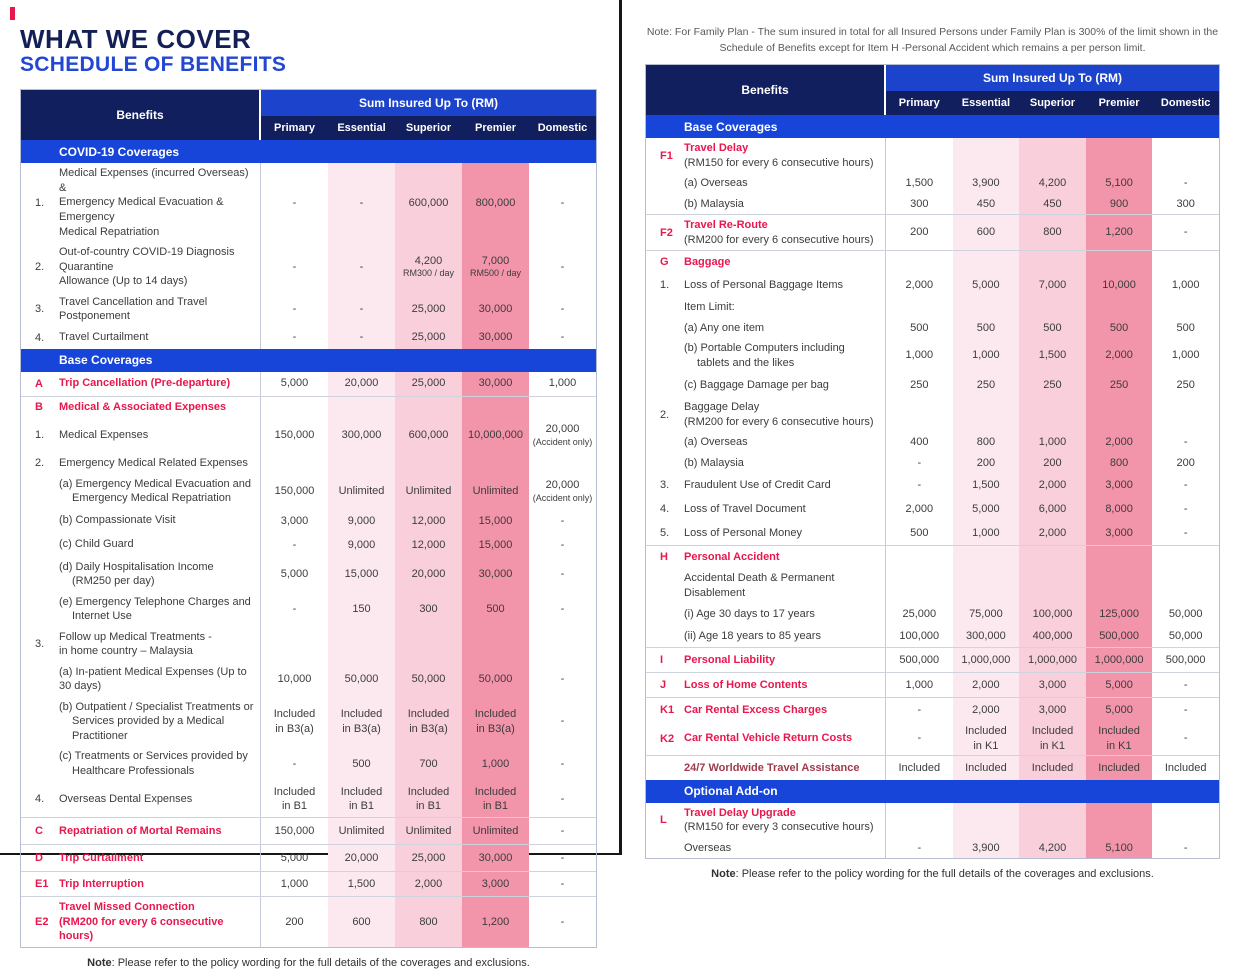 This screenshot has width=1233, height=969. Describe the element at coordinates (1052, 509) in the screenshot. I see `value-text: 6,000` at that location.